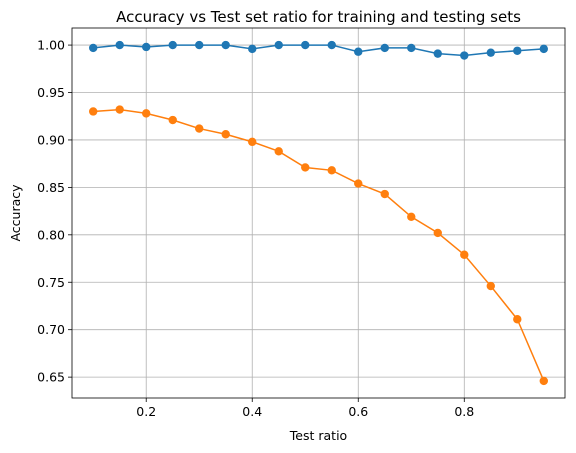 This screenshot has width=576, height=453. What do you see at coordinates (305, 408) in the screenshot?
I see `x-axis: 0.2 0.4 0.6 0.8` at bounding box center [305, 408].